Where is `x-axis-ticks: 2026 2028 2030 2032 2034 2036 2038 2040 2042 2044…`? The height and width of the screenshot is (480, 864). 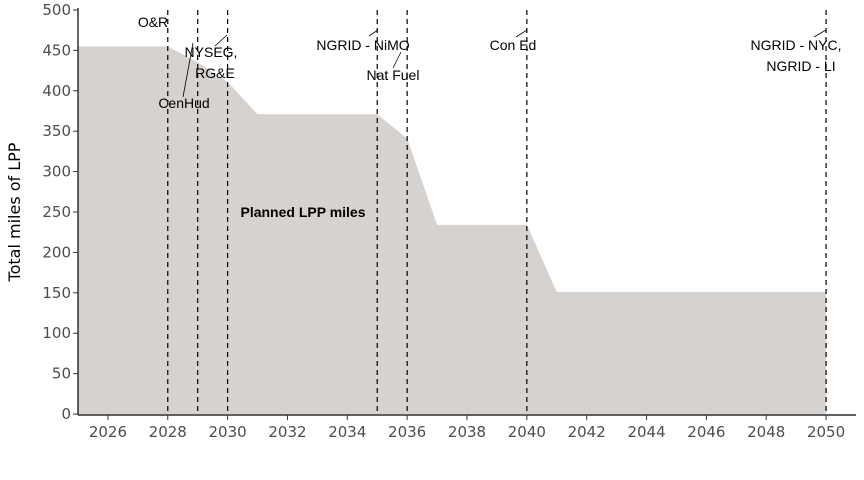 x-axis-ticks: 2026 2028 2030 2032 2034 2036 2038 2040 2042 2044… is located at coordinates (467, 428).